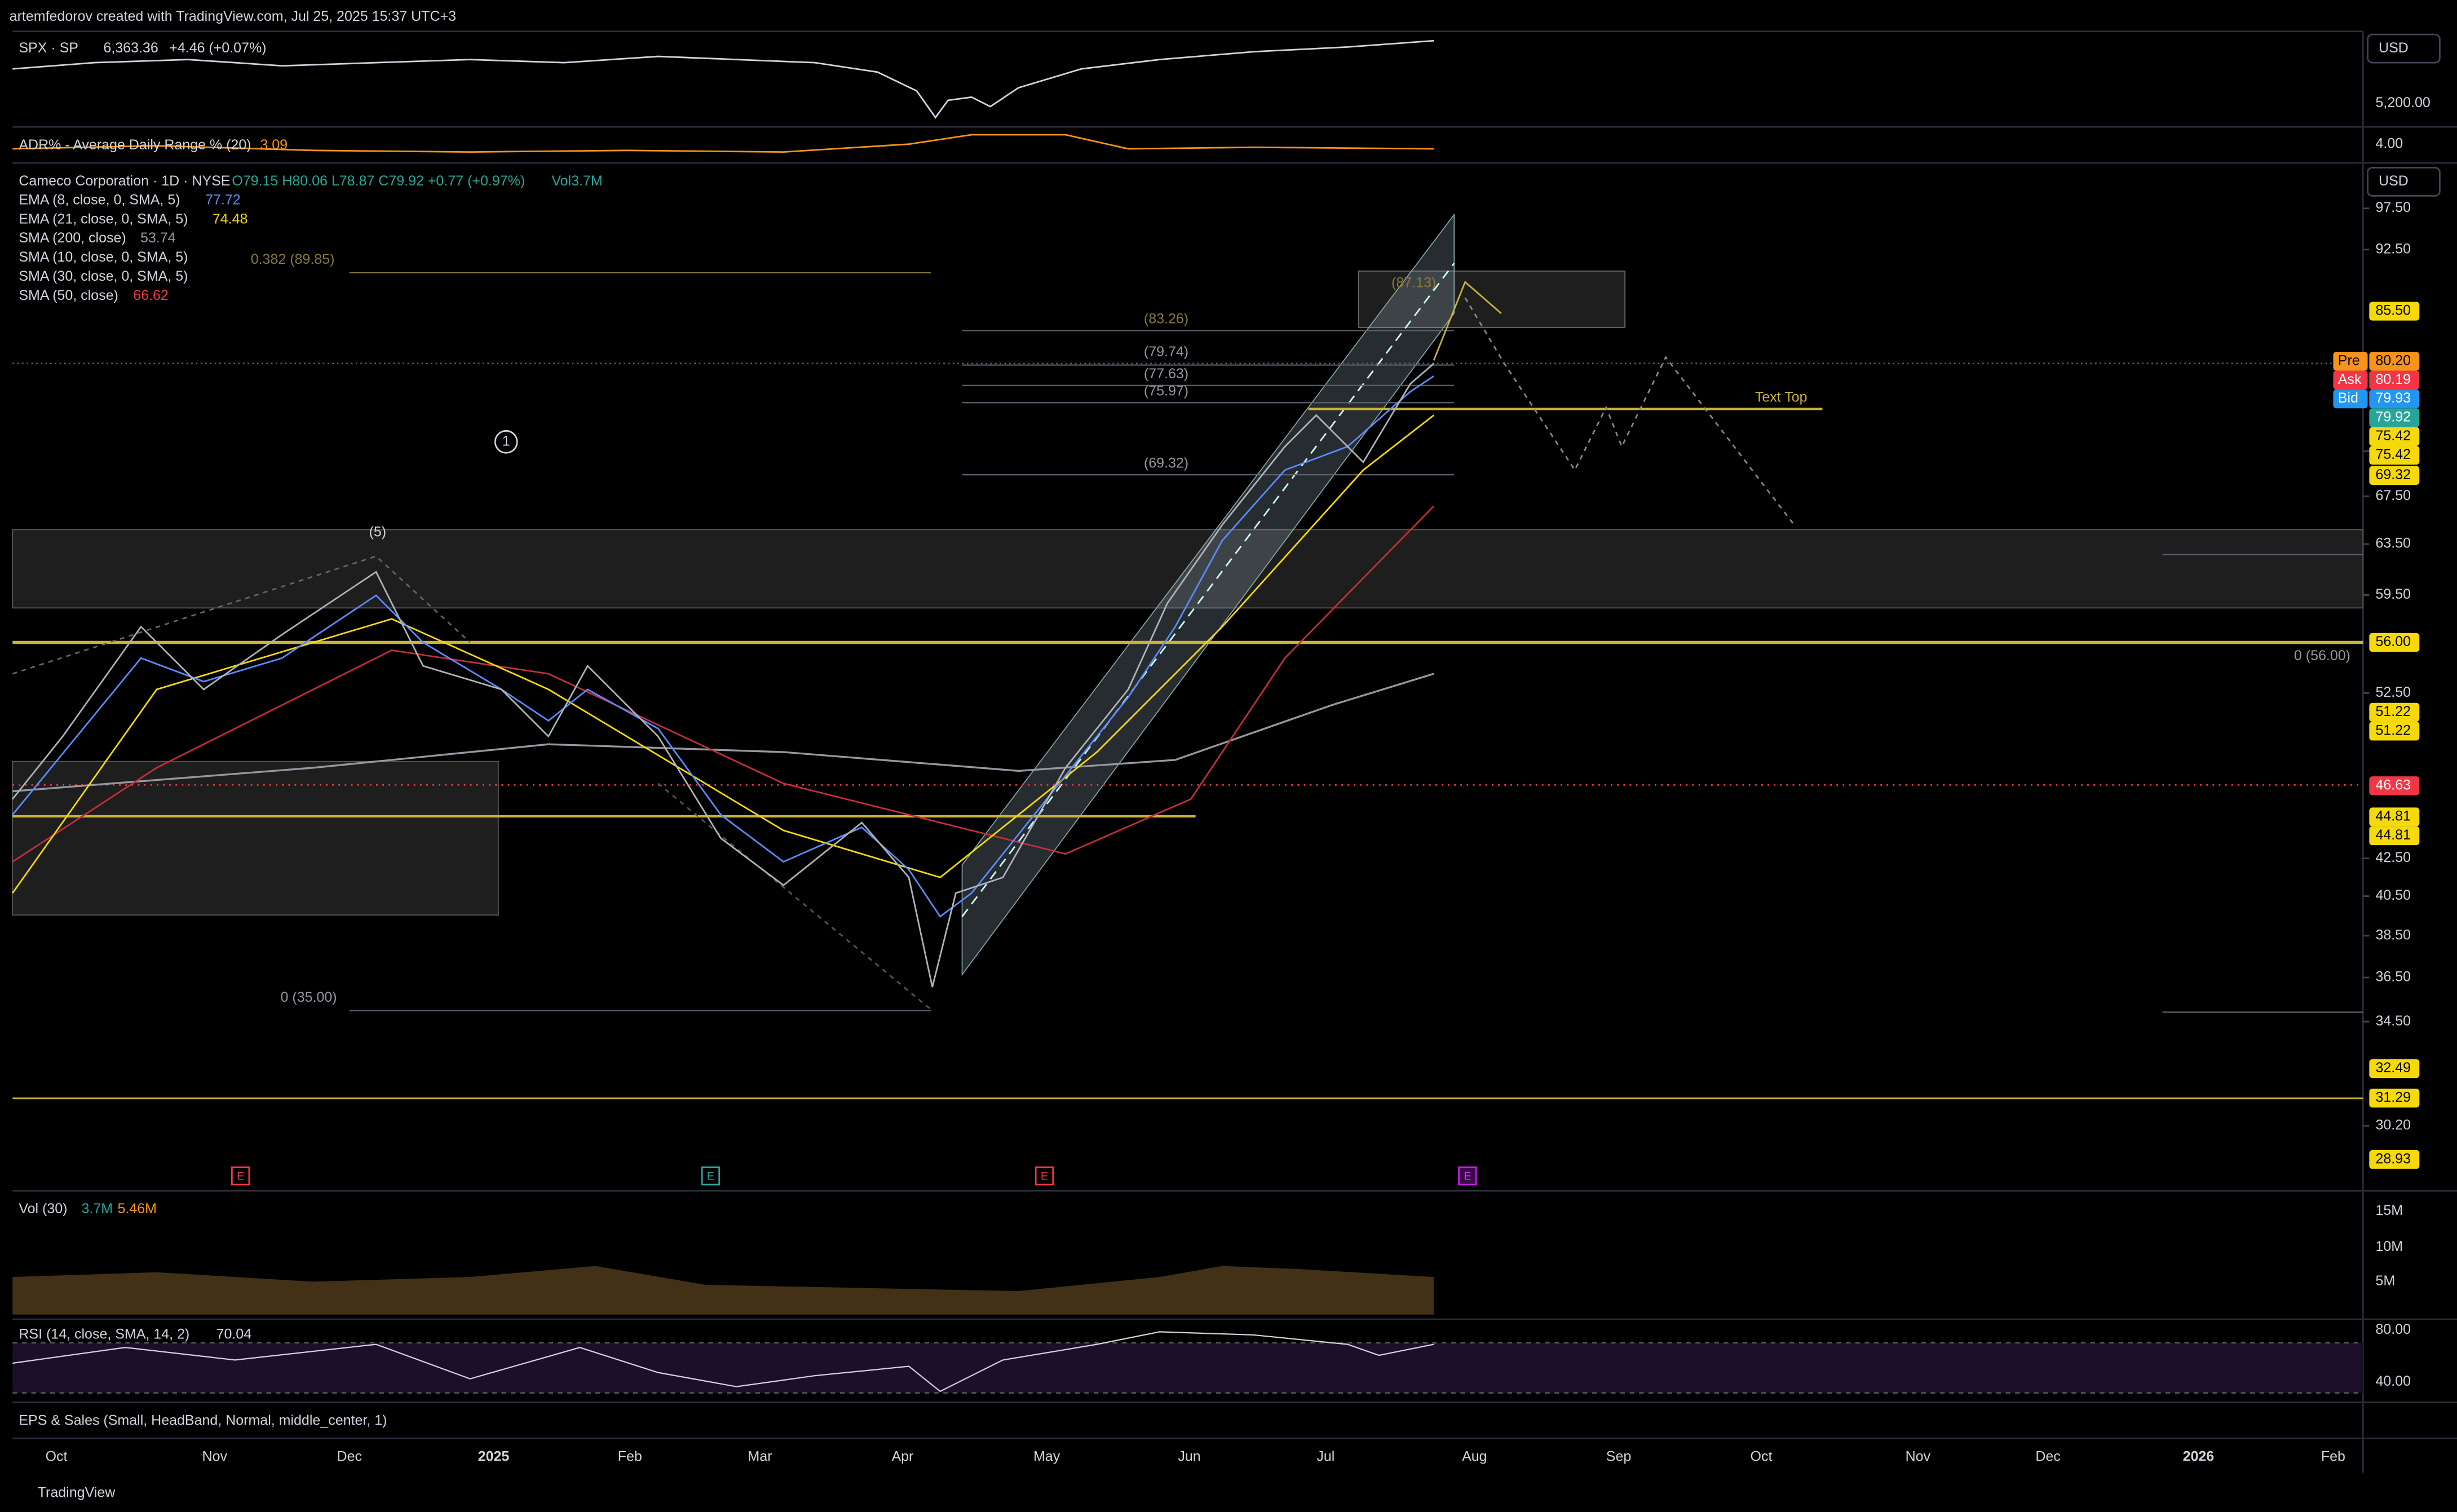 The width and height of the screenshot is (2457, 1512). What do you see at coordinates (1166, 463) in the screenshot?
I see `fib-label: (69.32)` at bounding box center [1166, 463].